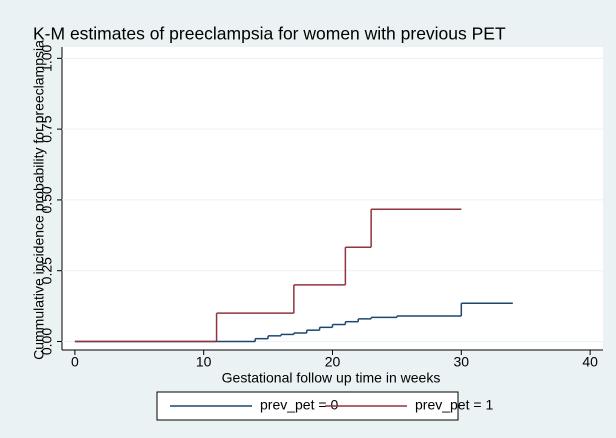 The height and width of the screenshot is (438, 616). I want to click on y-tick-label: 0.75, so click(47, 128).